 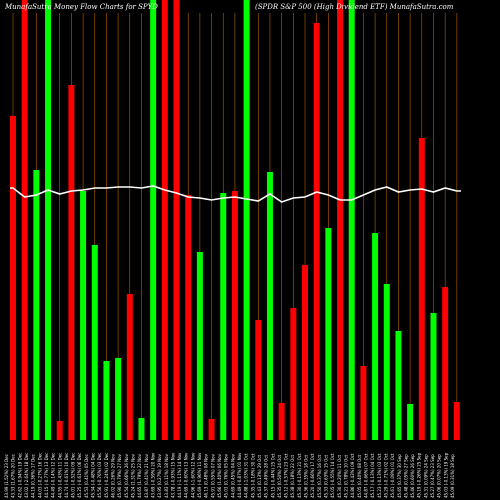 What do you see at coordinates (19, 475) in the screenshot?
I see `x-tick-label: 42.62 (-0.94%) 19 Dec` at bounding box center [19, 475].